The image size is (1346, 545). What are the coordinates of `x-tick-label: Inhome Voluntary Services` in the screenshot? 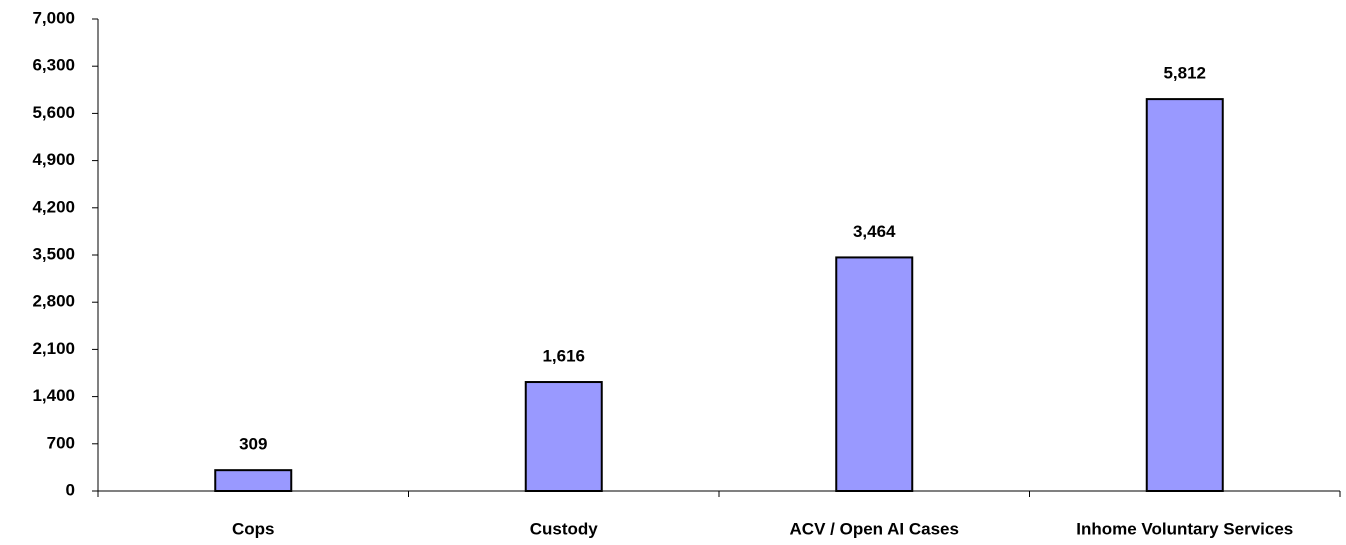 It's located at (1184, 528).